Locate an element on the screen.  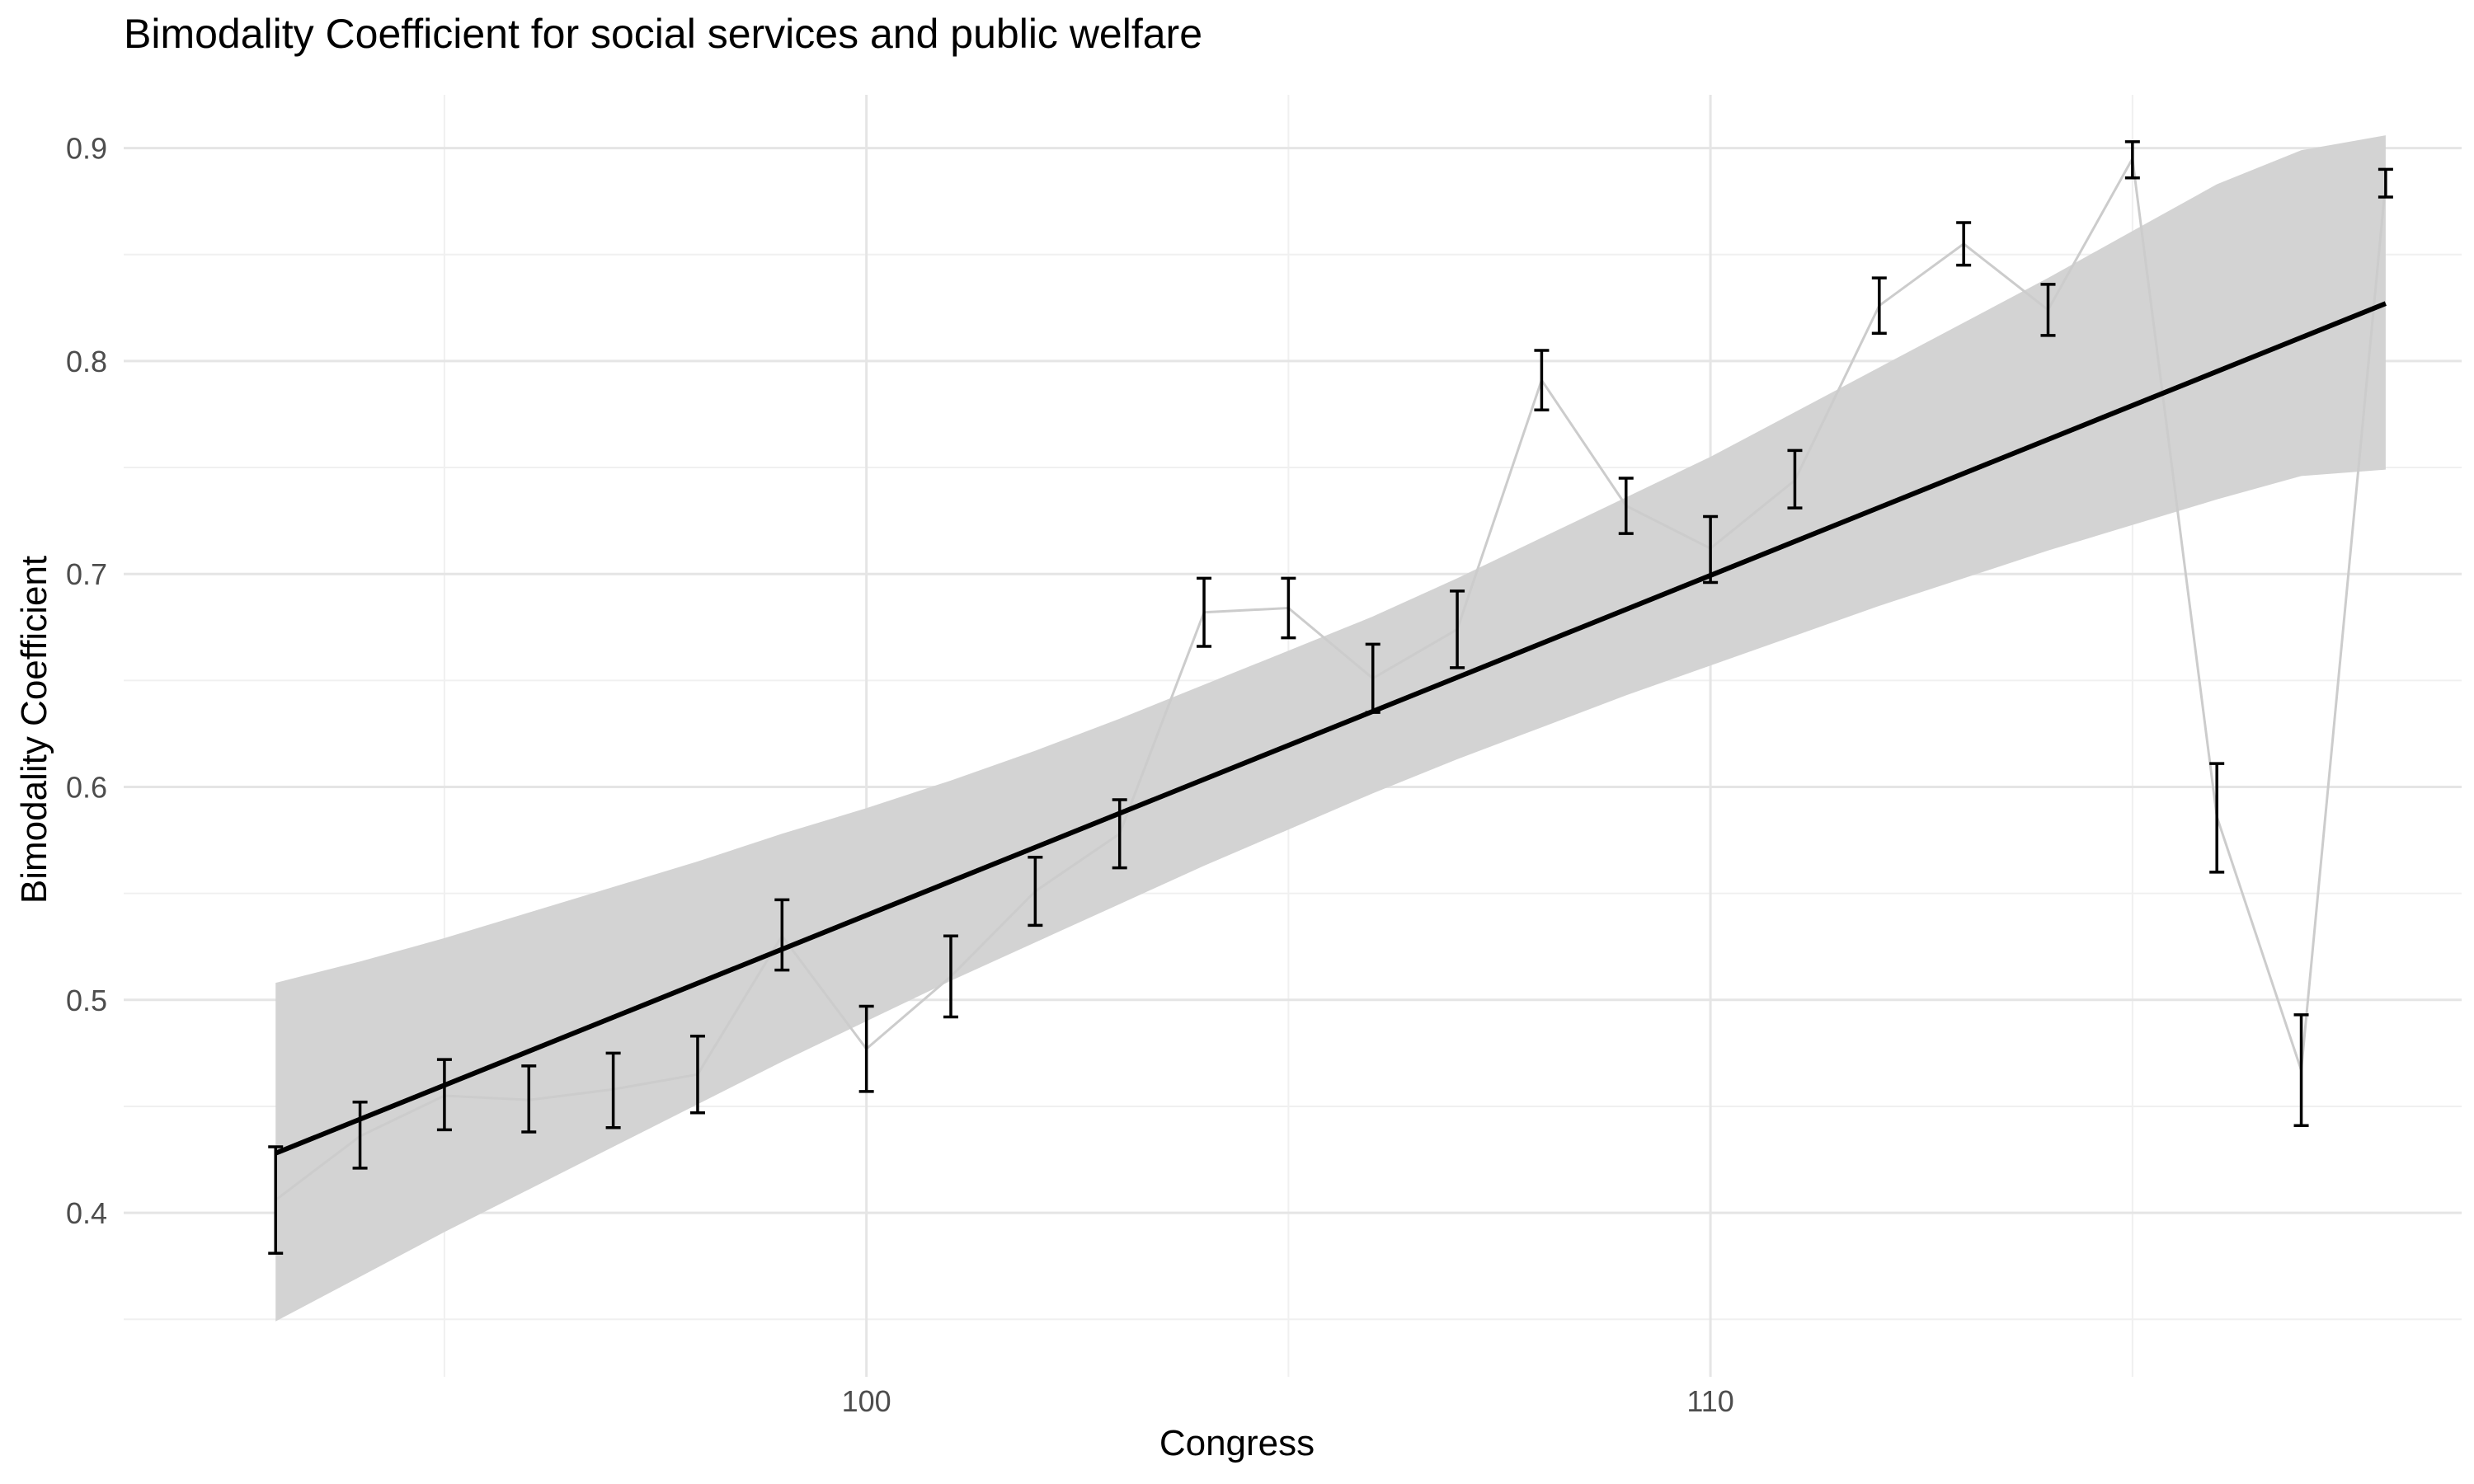
y-tick-label: 0.8 is located at coordinates (86, 361).